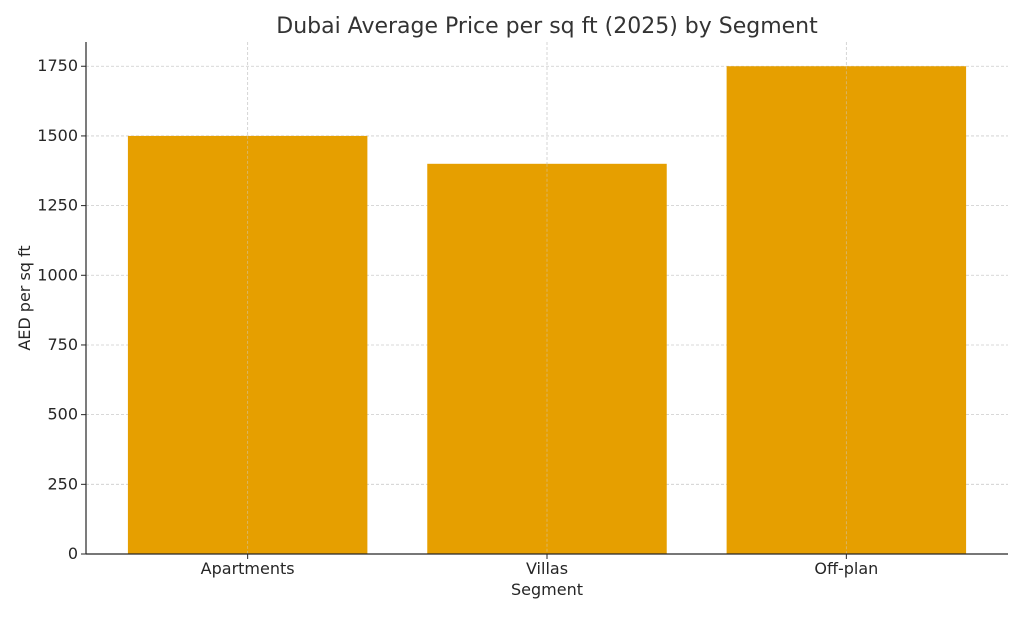  What do you see at coordinates (57, 205) in the screenshot?
I see `y-tick-label: 1250` at bounding box center [57, 205].